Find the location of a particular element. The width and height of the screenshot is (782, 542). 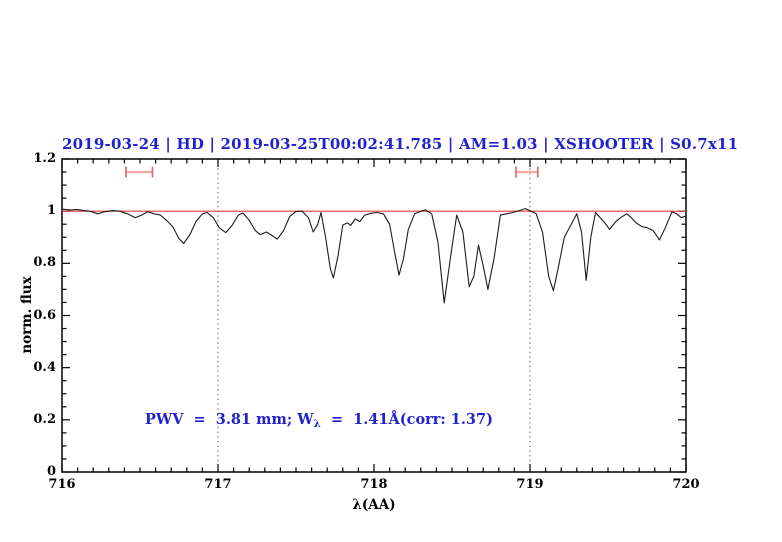

y-tick-label: 0.8 is located at coordinates (44, 263).